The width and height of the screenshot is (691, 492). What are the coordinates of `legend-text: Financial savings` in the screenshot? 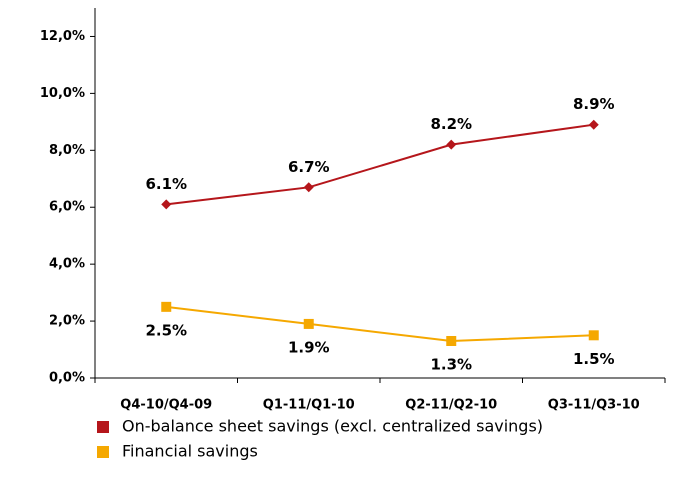 It's located at (190, 451).